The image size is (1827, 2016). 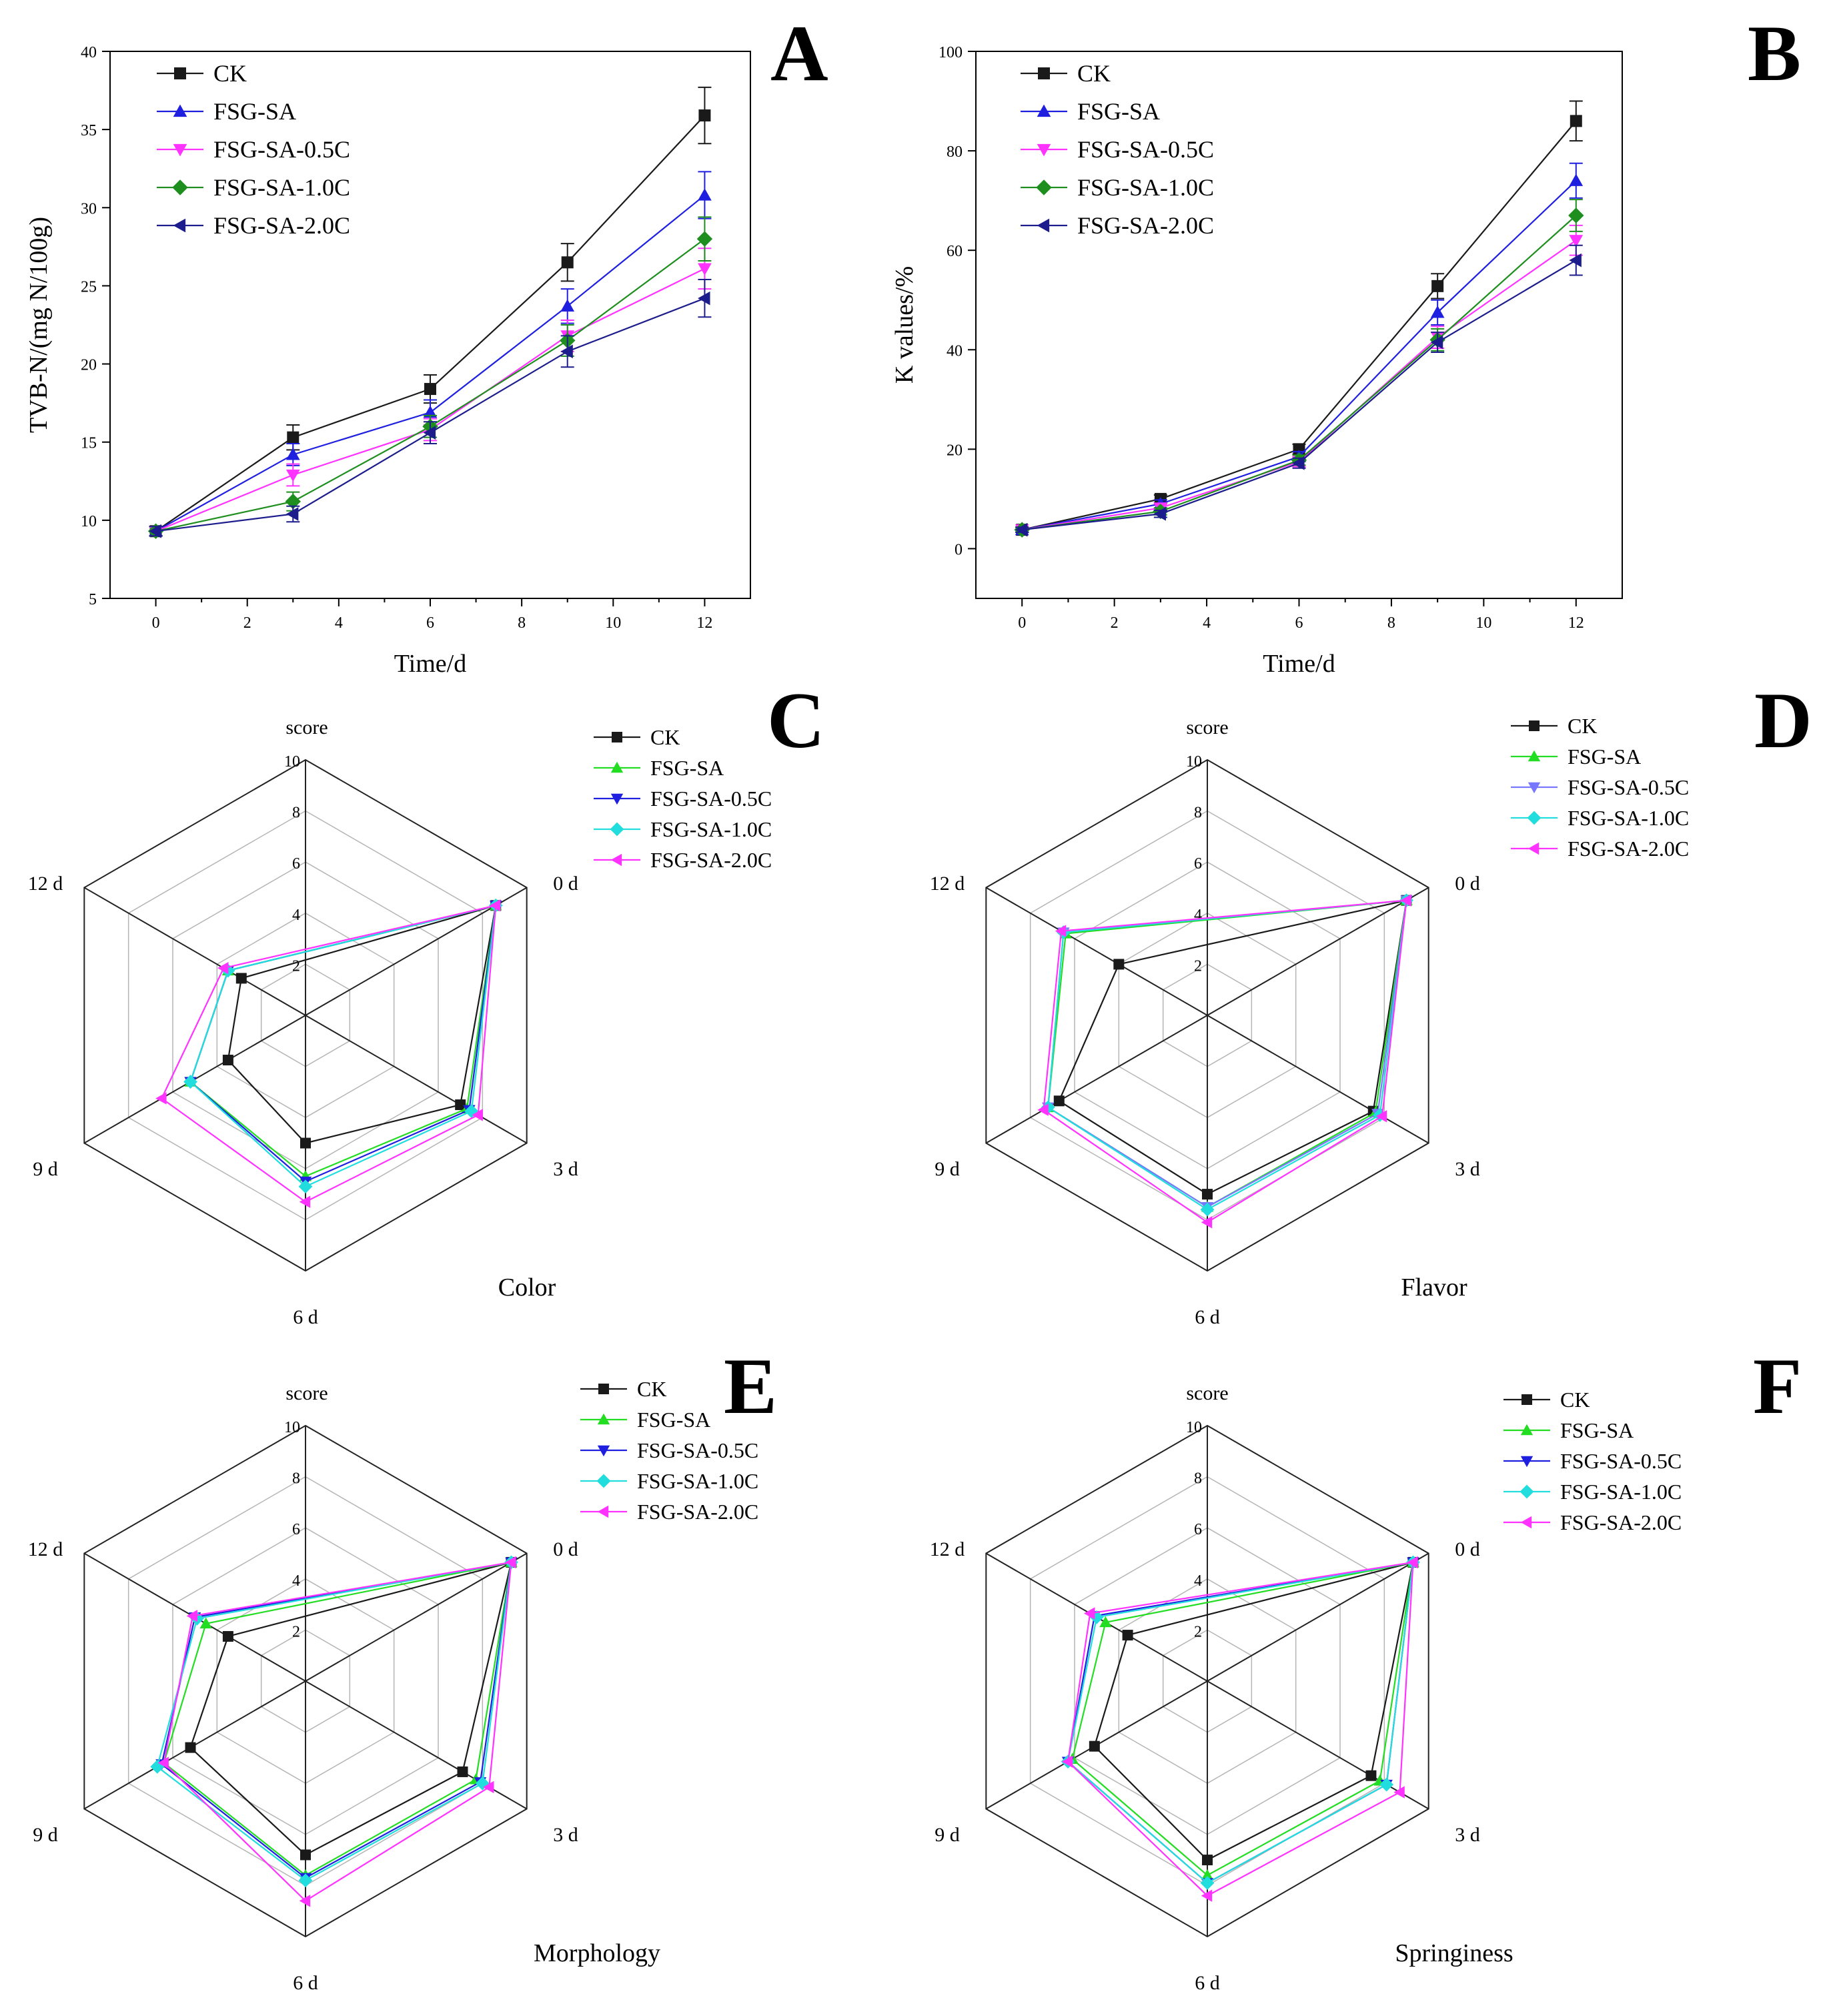 I want to click on x-tick-label: 12, so click(x=1576, y=623).